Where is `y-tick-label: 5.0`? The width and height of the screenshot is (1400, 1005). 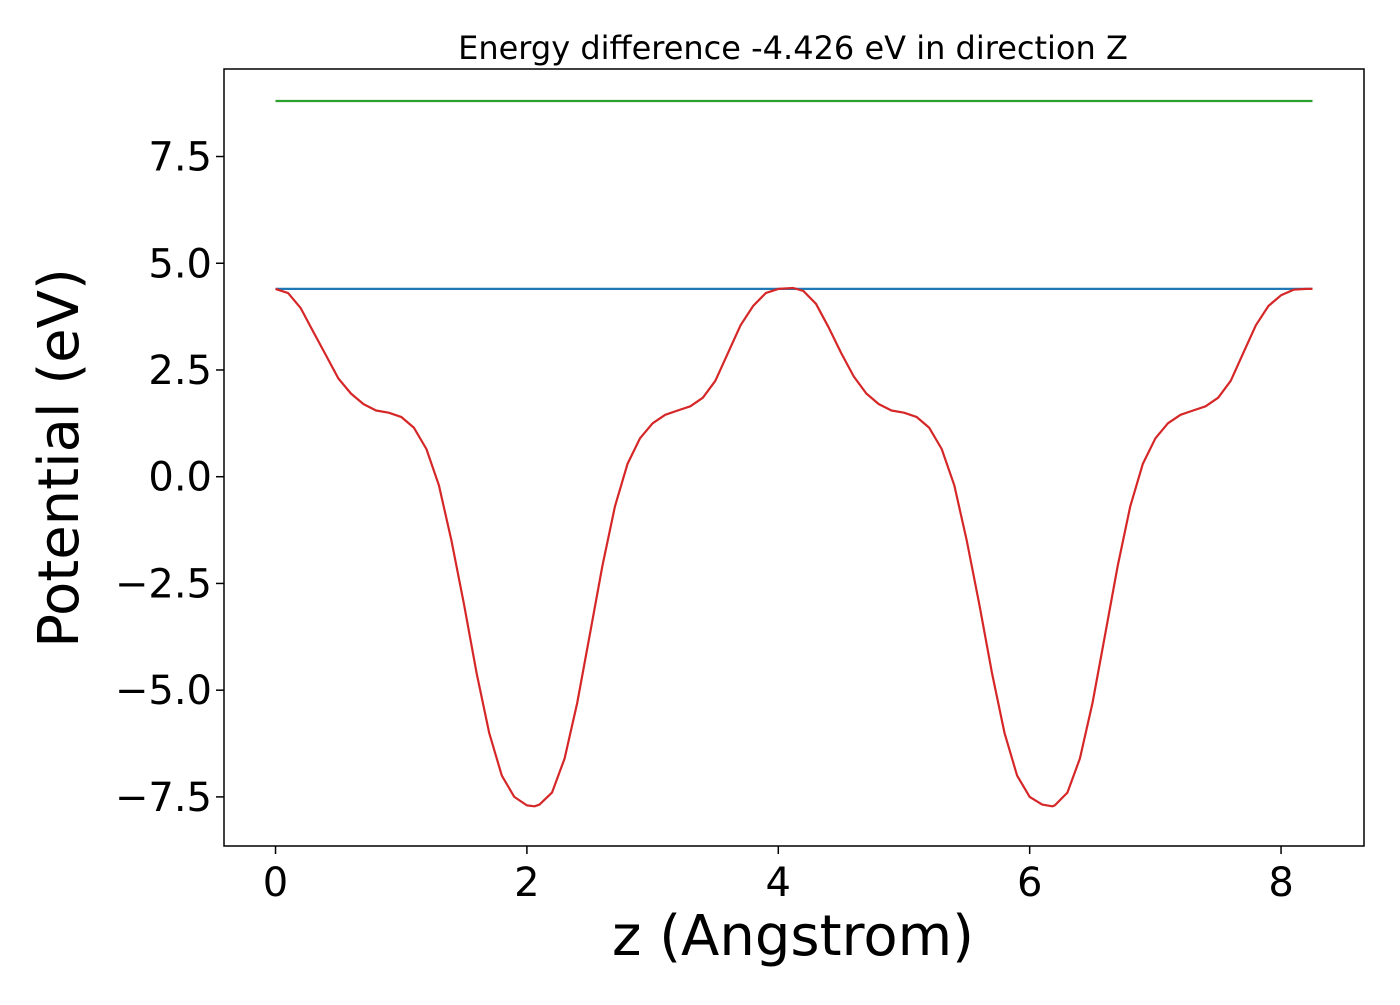 y-tick-label: 5.0 is located at coordinates (180, 264).